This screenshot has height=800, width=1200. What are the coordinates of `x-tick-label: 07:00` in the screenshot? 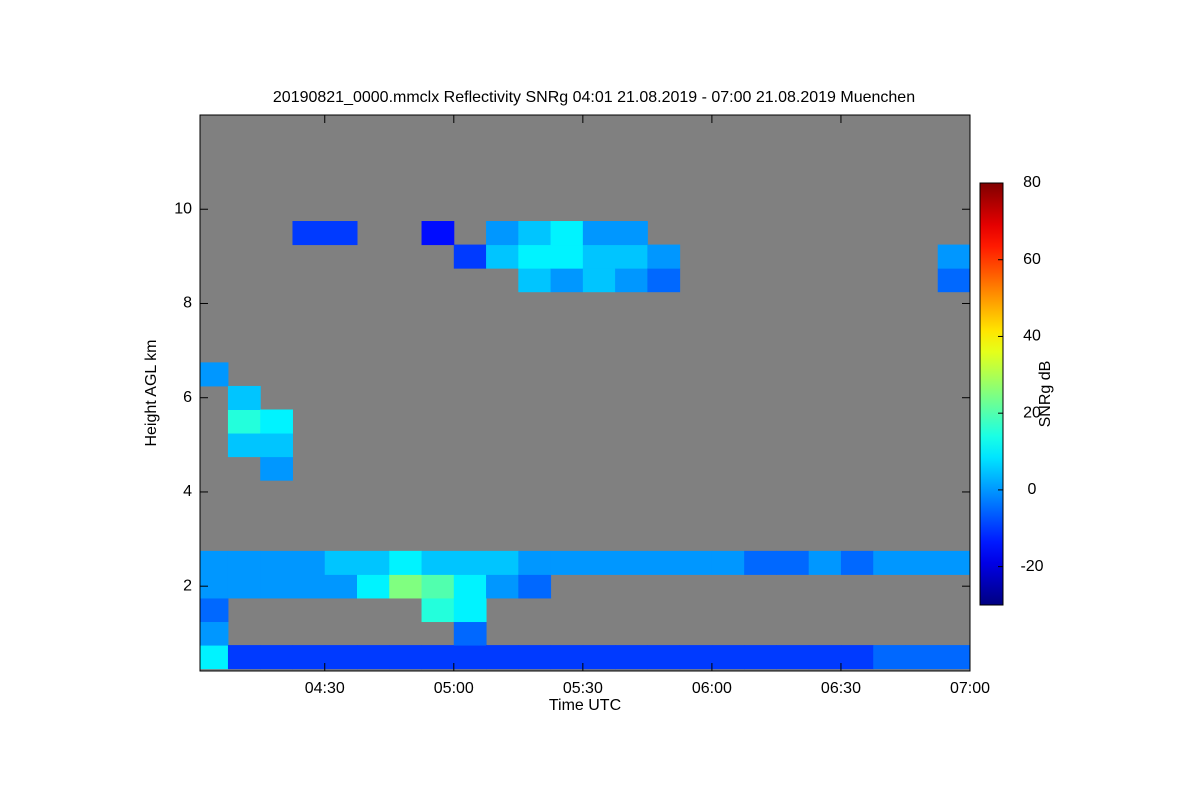 It's located at (970, 688).